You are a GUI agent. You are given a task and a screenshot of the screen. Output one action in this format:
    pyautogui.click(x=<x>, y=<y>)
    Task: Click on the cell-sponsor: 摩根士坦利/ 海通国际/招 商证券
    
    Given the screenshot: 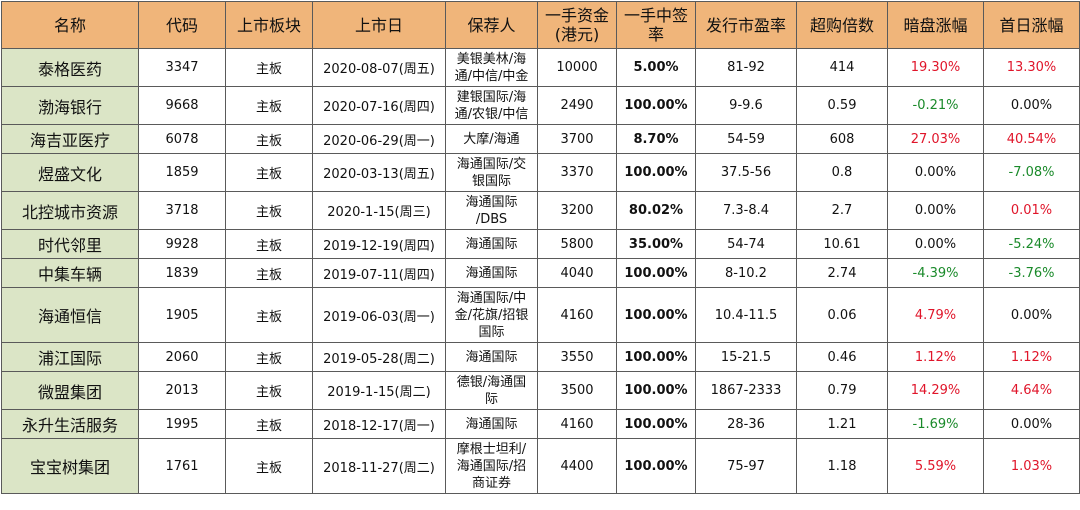 What is the action you would take?
    pyautogui.click(x=491, y=466)
    